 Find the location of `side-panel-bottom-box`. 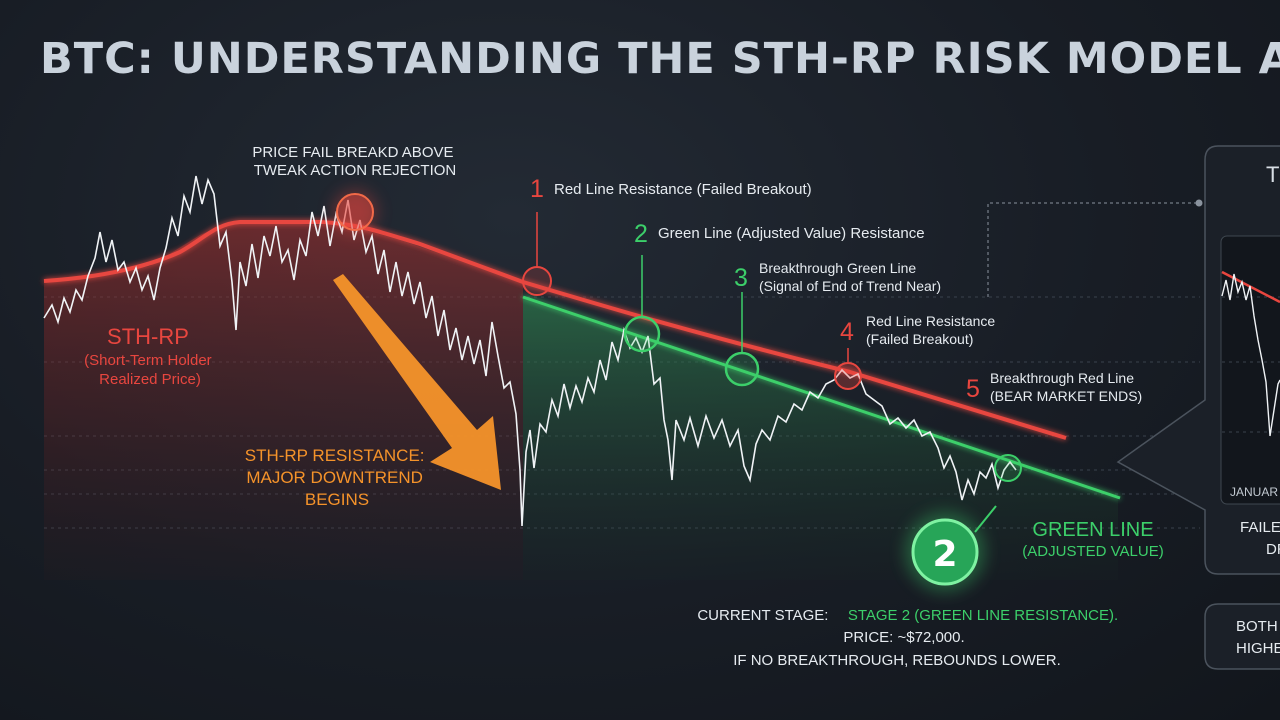

side-panel-bottom-box is located at coordinates (1242, 636).